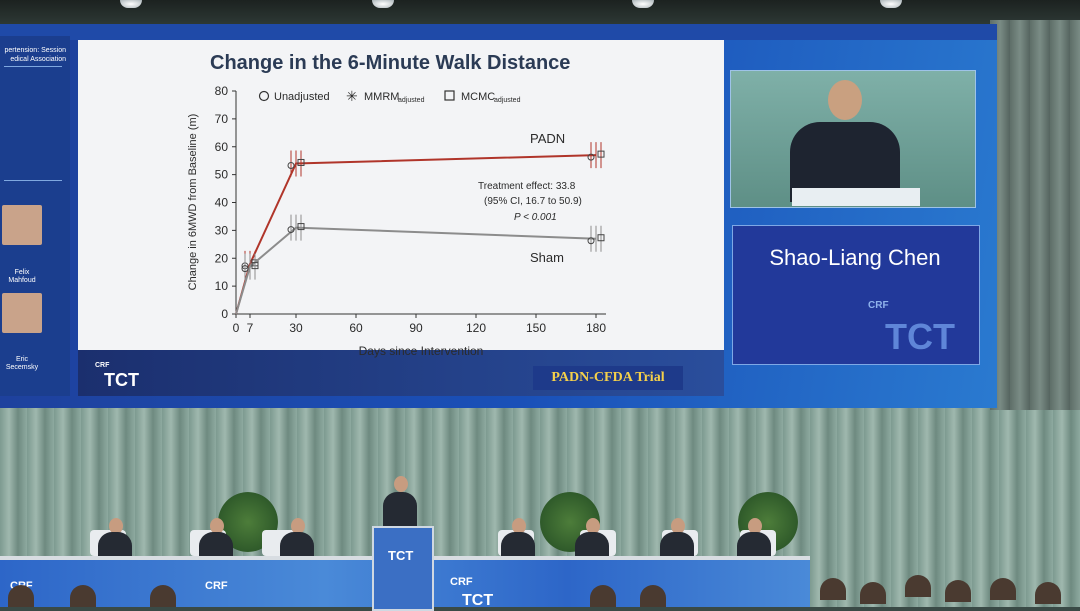 This screenshot has width=1080, height=611. What do you see at coordinates (224, 314) in the screenshot?
I see `y-tick-label: 0` at bounding box center [224, 314].